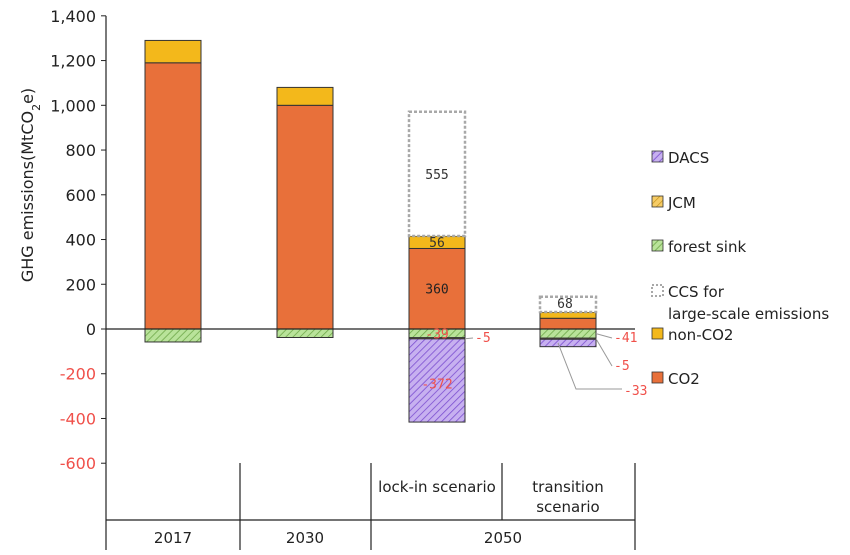 This screenshot has height=555, width=850. I want to click on y-tick-label: 200, so click(80, 284).